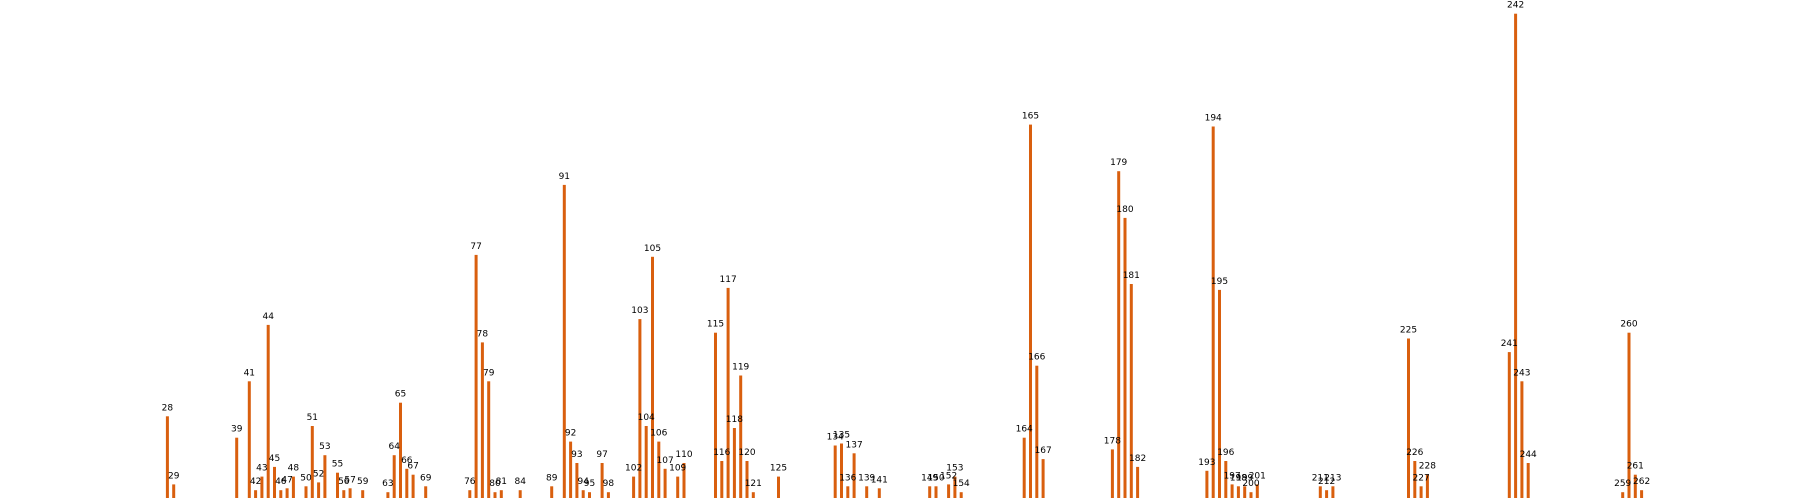 This screenshot has height=500, width=1800. What do you see at coordinates (1118, 163) in the screenshot?
I see `data-label-179: 179` at bounding box center [1118, 163].